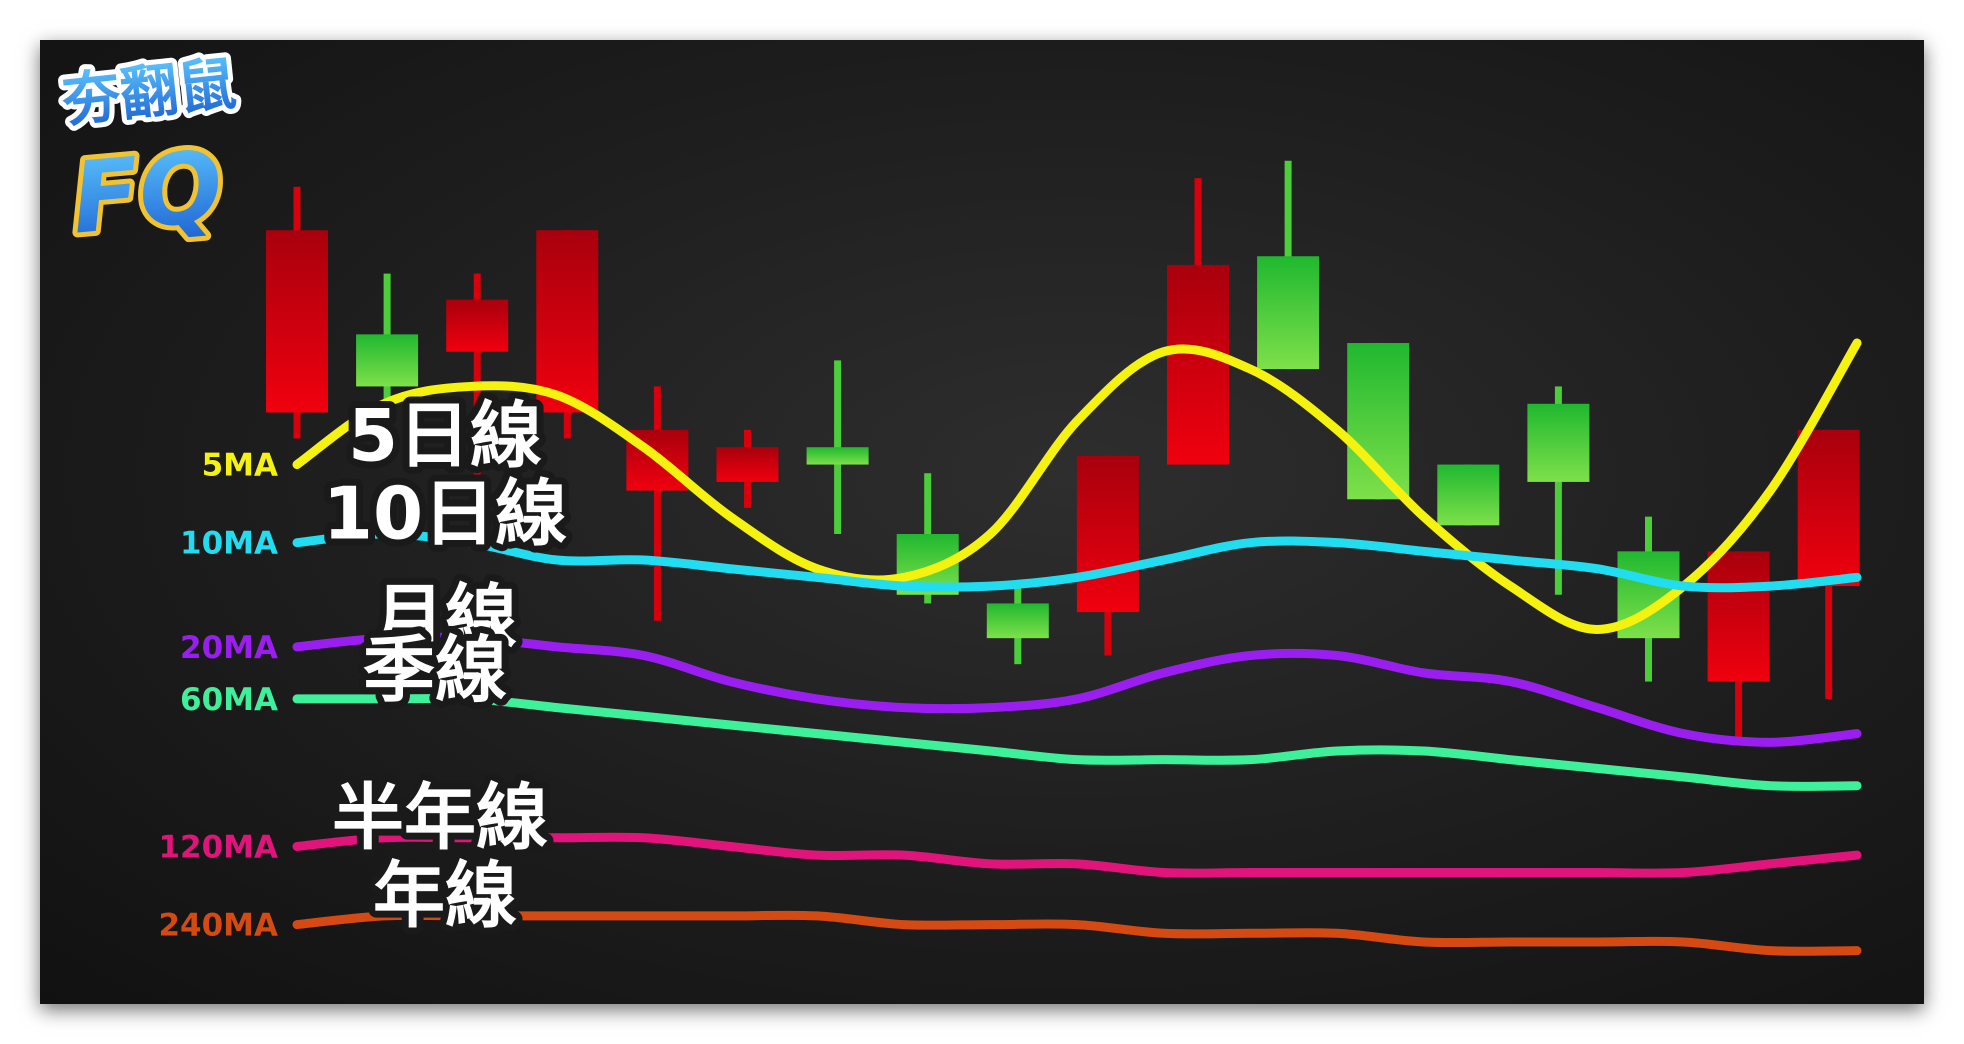 The height and width of the screenshot is (1044, 1964). What do you see at coordinates (445, 514) in the screenshot?
I see `line-name-label: 10日線` at bounding box center [445, 514].